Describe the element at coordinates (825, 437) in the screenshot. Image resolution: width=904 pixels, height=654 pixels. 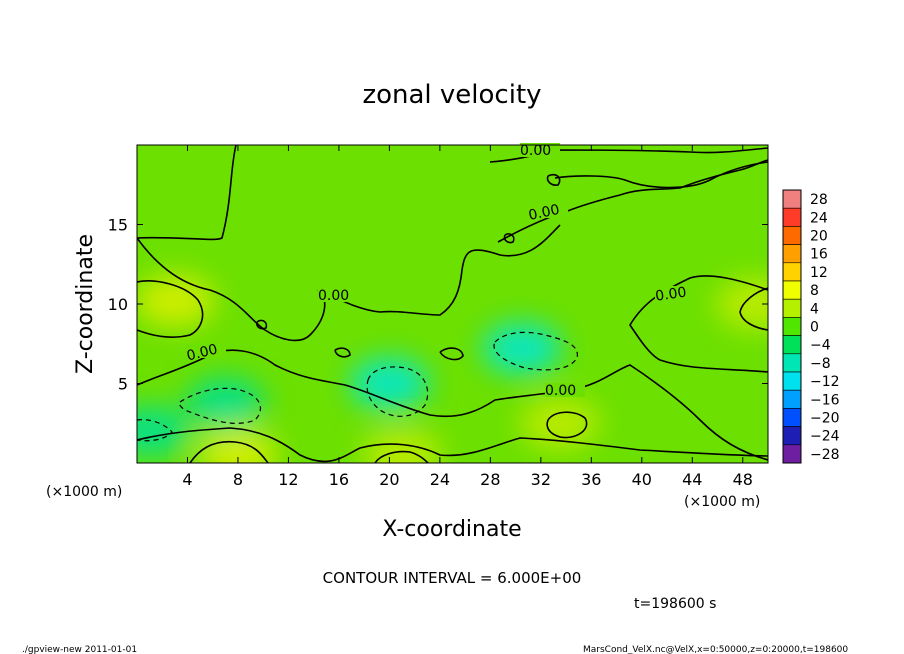
I see `colorbar-label: −24` at that location.